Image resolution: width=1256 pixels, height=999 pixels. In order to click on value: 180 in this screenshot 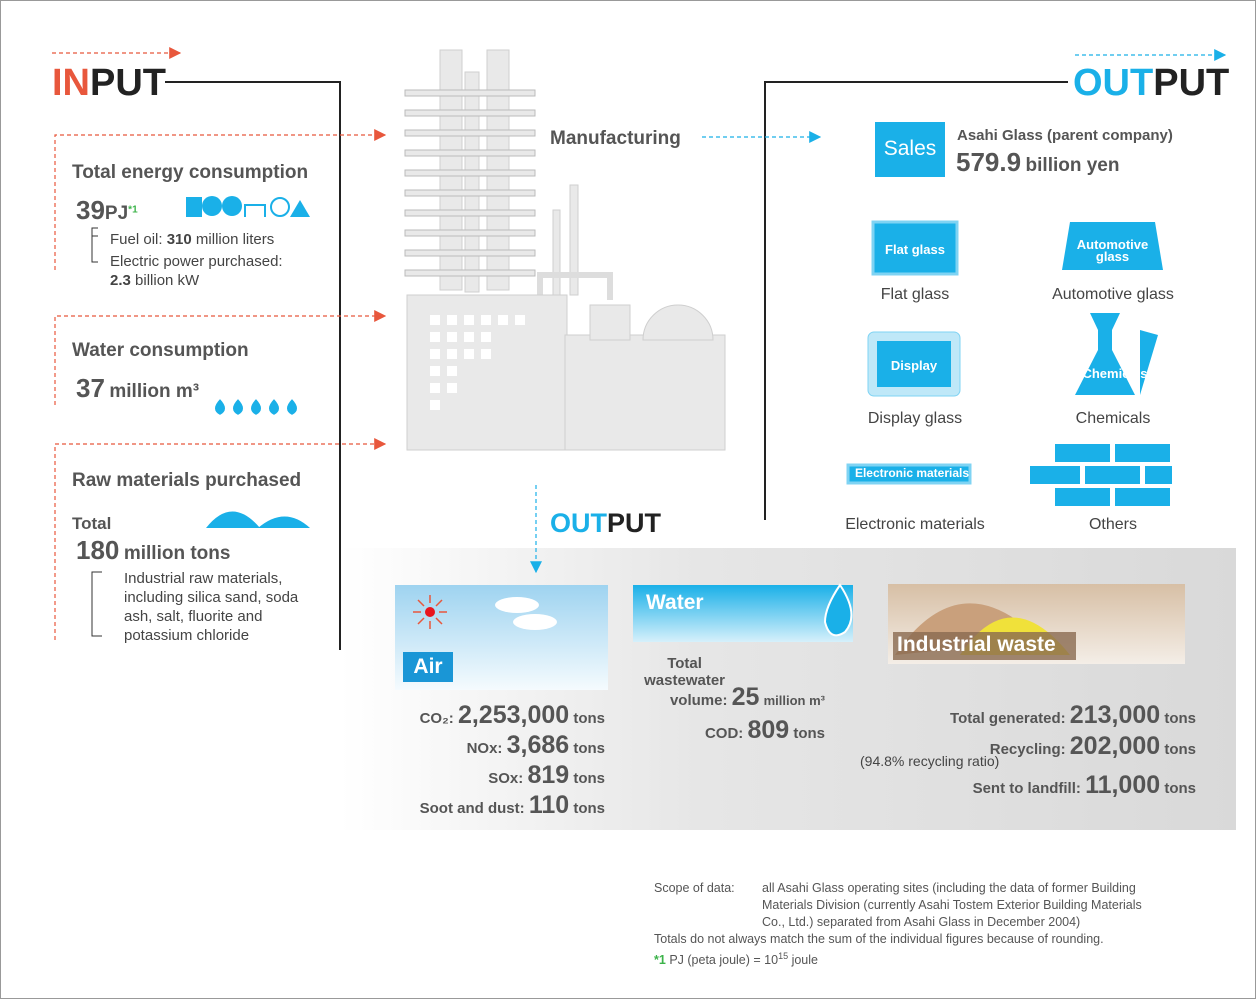, I will do `click(98, 550)`.